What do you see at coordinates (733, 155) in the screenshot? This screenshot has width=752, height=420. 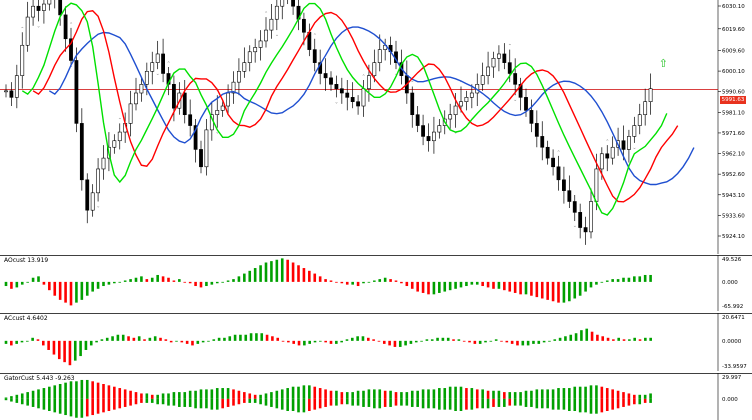 I see `price-tick-label: 5962.10` at bounding box center [733, 155].